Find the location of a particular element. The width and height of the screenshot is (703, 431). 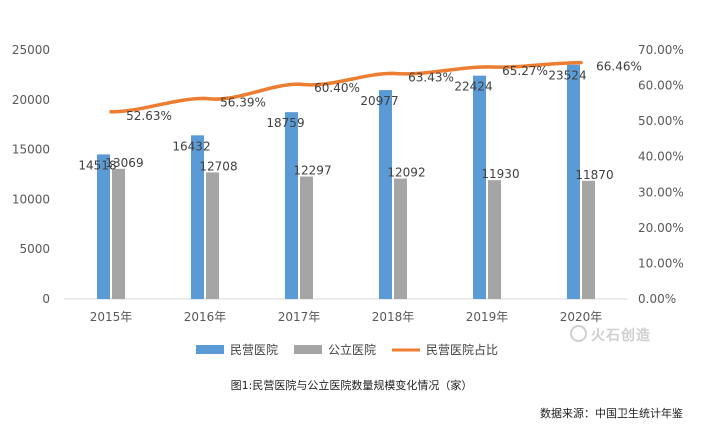

chart-caption: 图1:民营医院与公立医院数量规模变化情况（家） is located at coordinates (351, 385).